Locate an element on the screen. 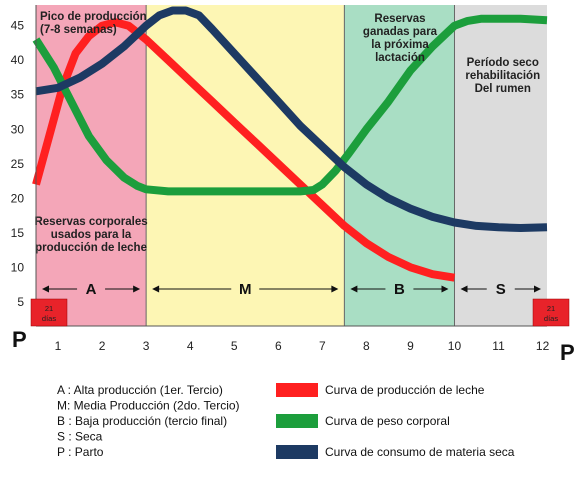 The width and height of the screenshot is (580, 477). marker-right-value: 21 is located at coordinates (551, 308).